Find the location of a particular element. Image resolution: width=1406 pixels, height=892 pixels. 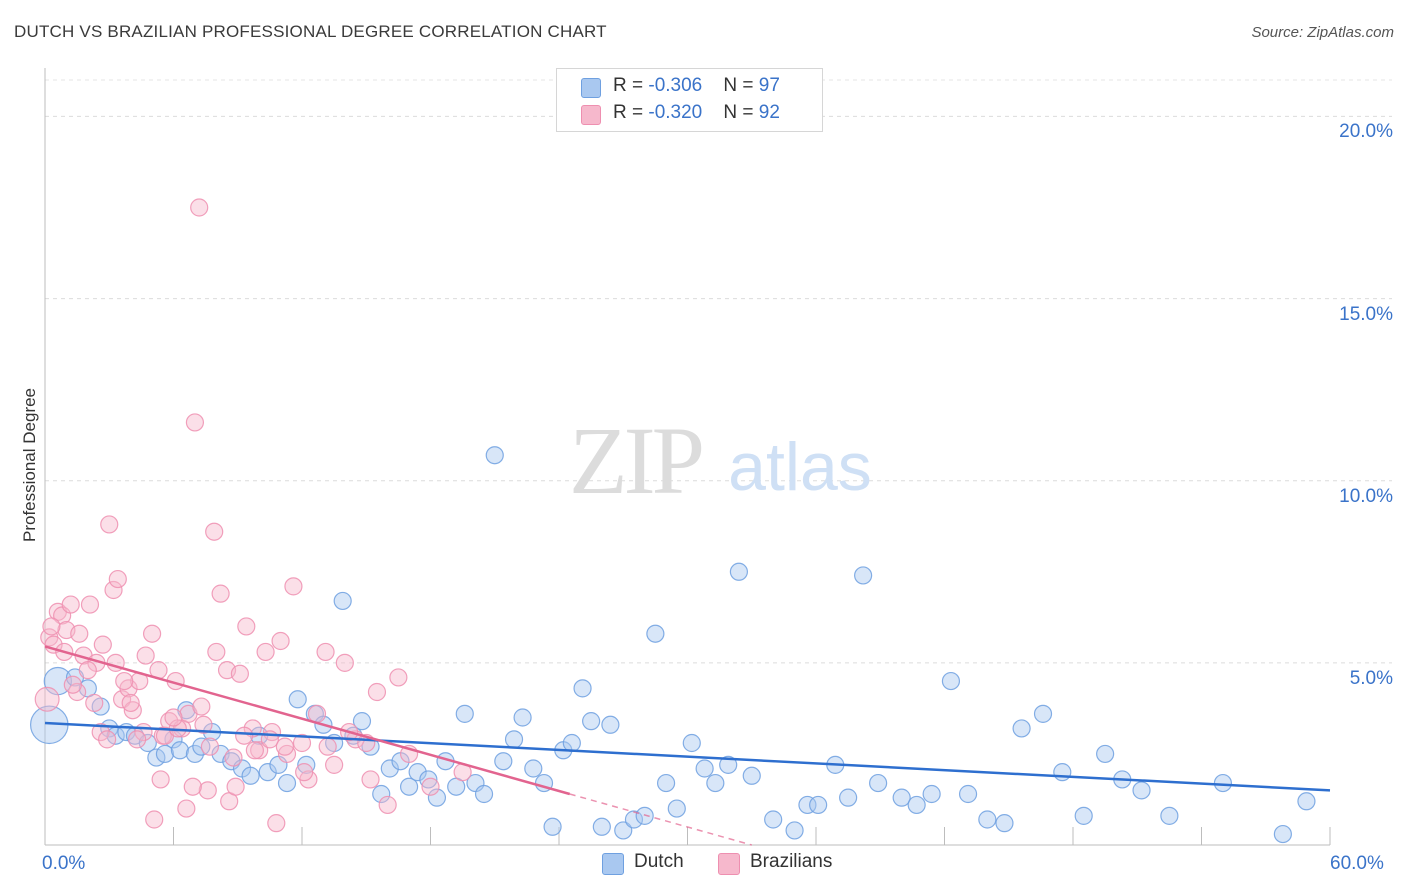

y-tick-label: 20.0% is located at coordinates (1366, 132).